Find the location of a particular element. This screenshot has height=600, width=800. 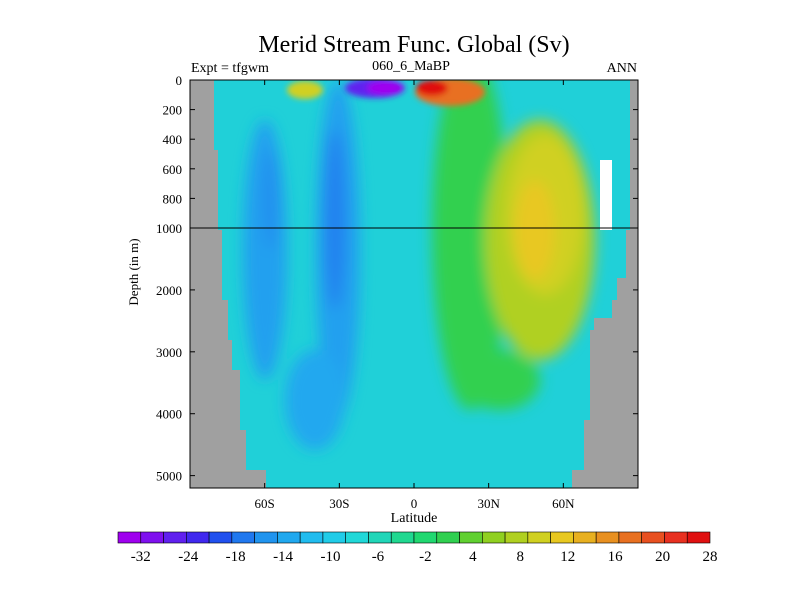

colorbar-label: -18 is located at coordinates (236, 557).